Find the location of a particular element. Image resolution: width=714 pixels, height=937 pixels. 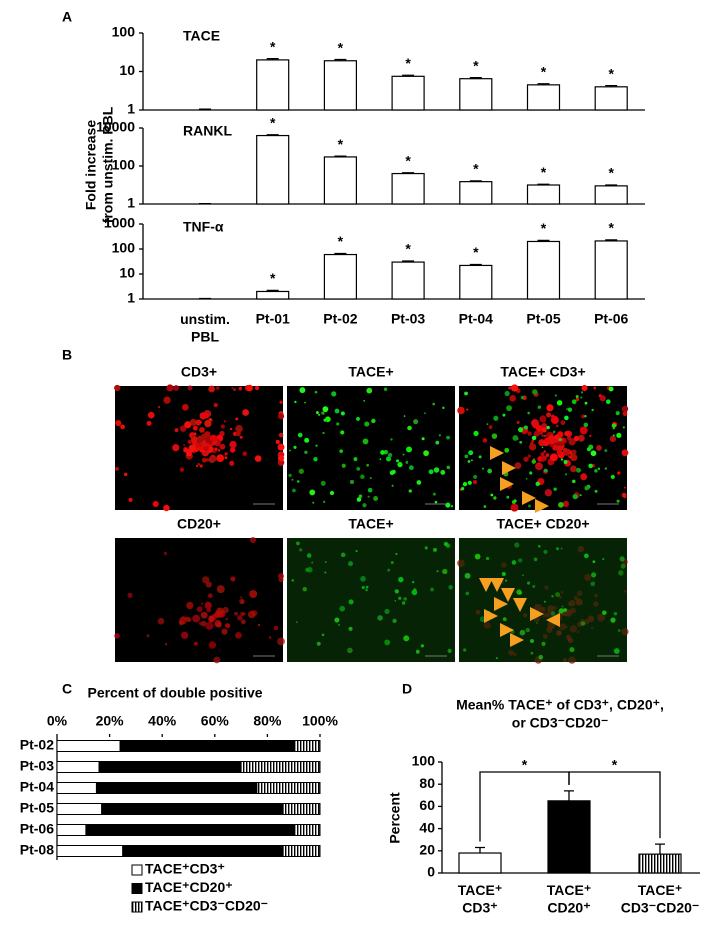

y-axis-label: Fold increase is located at coordinates (91, 165).